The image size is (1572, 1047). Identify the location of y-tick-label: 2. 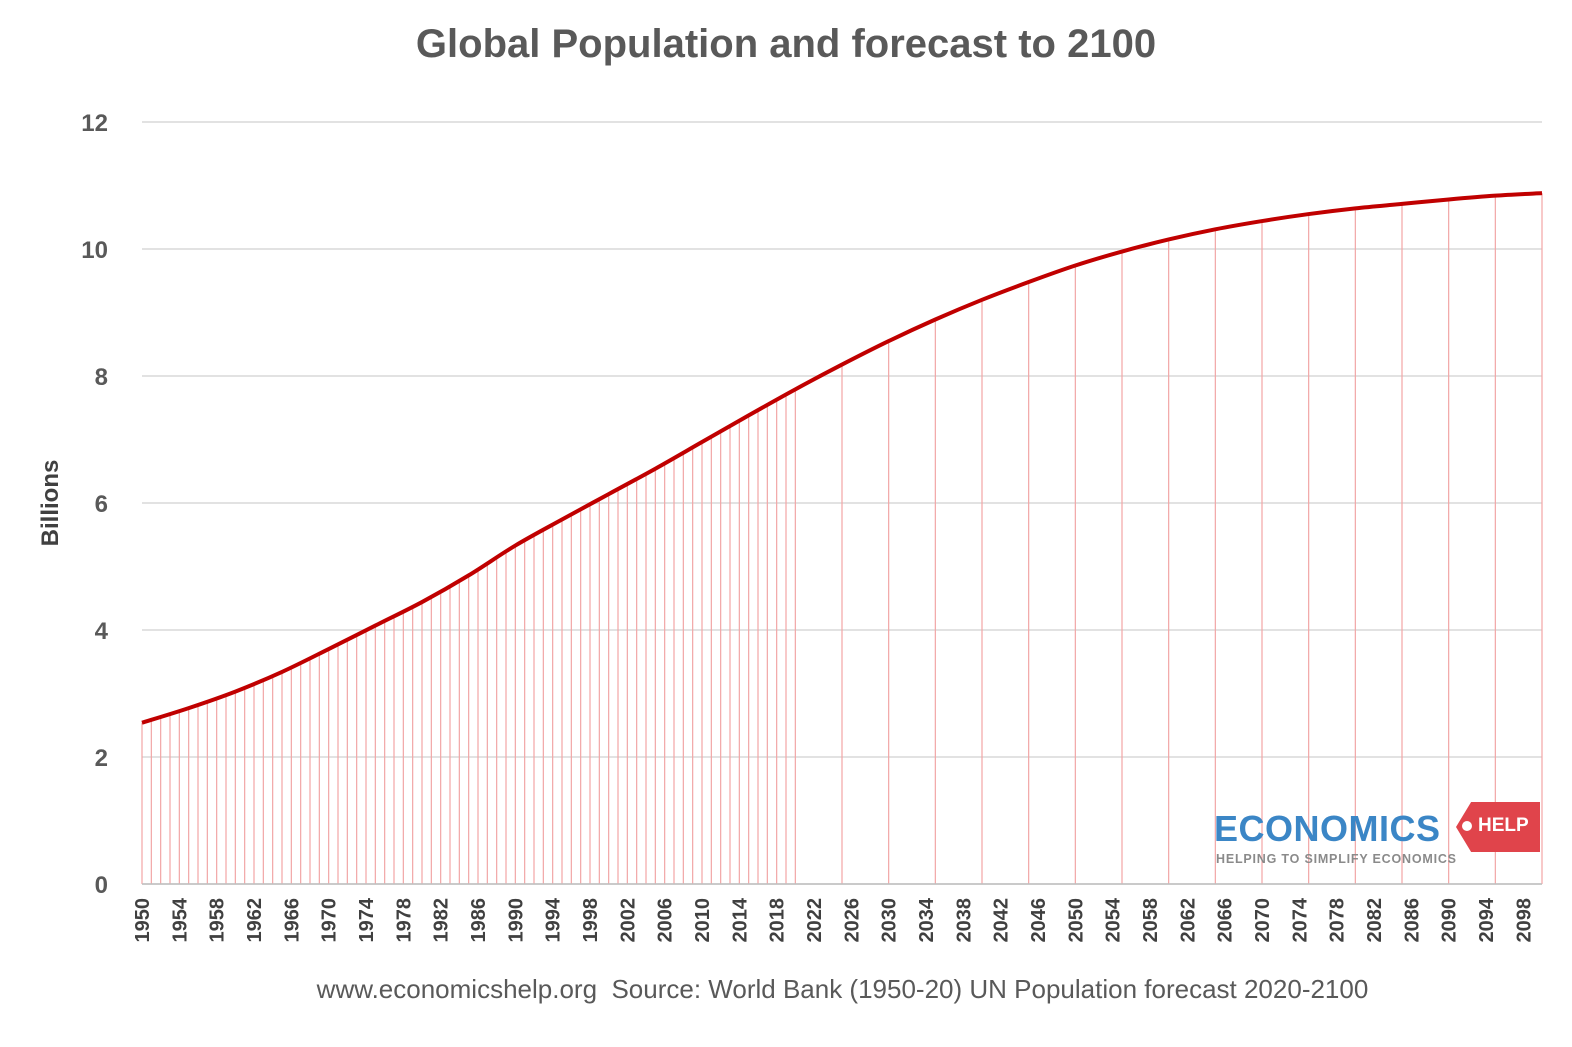
(101, 758).